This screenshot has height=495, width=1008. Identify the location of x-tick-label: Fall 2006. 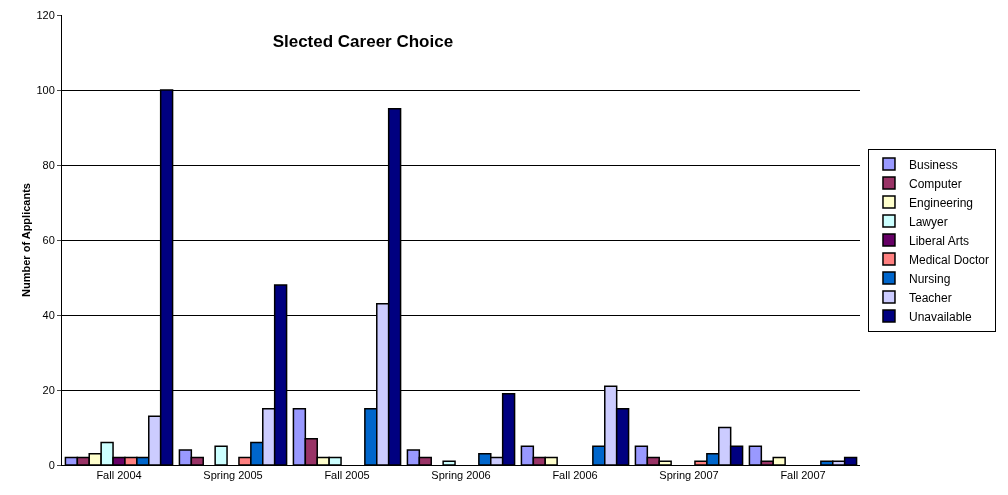
(575, 475).